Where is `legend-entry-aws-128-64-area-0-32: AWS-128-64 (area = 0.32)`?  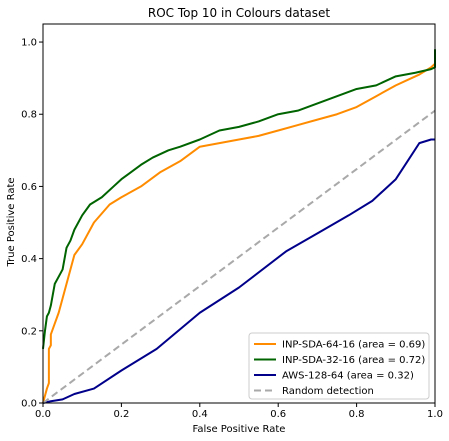 legend-entry-aws-128-64-area-0-32: AWS-128-64 (area = 0.32) is located at coordinates (348, 376).